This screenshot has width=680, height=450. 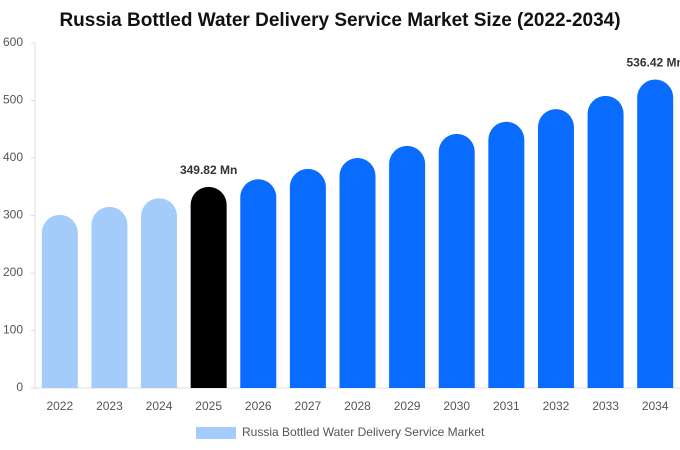 What do you see at coordinates (59, 406) in the screenshot?
I see `x-tick-label: 2022` at bounding box center [59, 406].